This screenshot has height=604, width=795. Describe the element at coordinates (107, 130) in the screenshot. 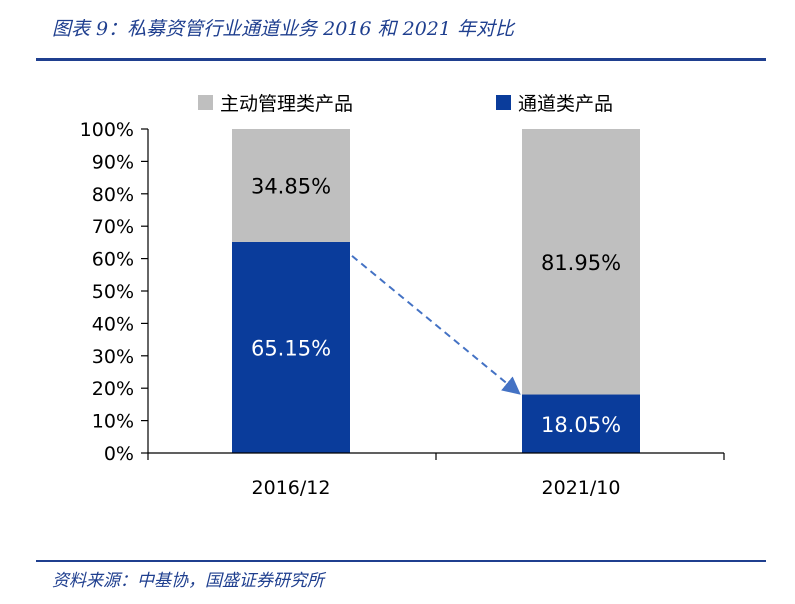

I see `y-tick-label: 100%` at that location.